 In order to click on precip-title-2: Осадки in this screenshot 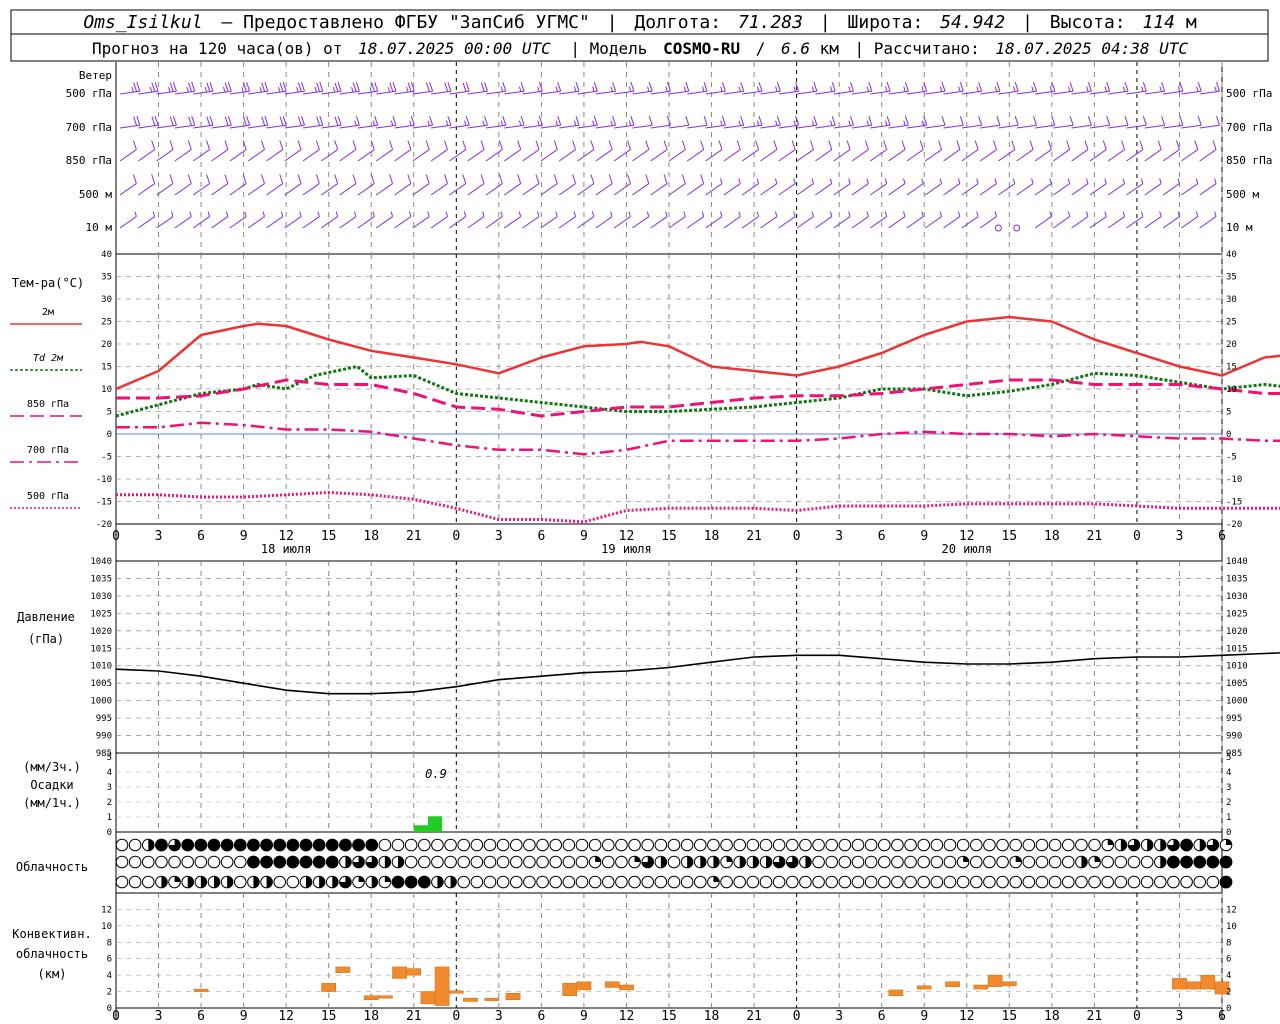, I will do `click(51, 785)`.